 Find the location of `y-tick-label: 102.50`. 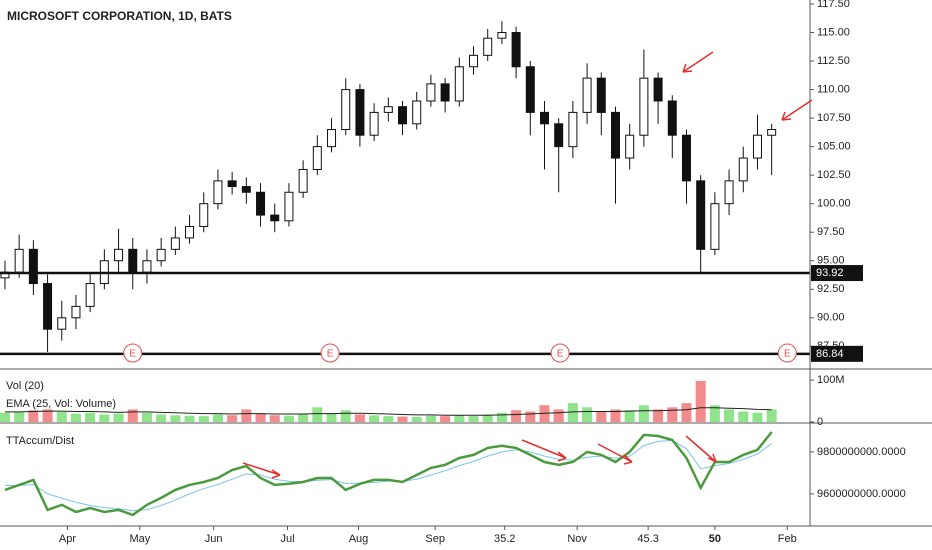

y-tick-label: 102.50 is located at coordinates (834, 175).